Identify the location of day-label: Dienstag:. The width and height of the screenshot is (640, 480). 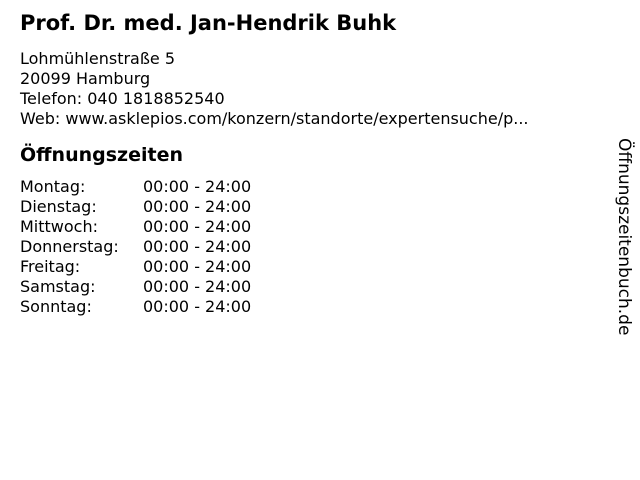
(58, 206).